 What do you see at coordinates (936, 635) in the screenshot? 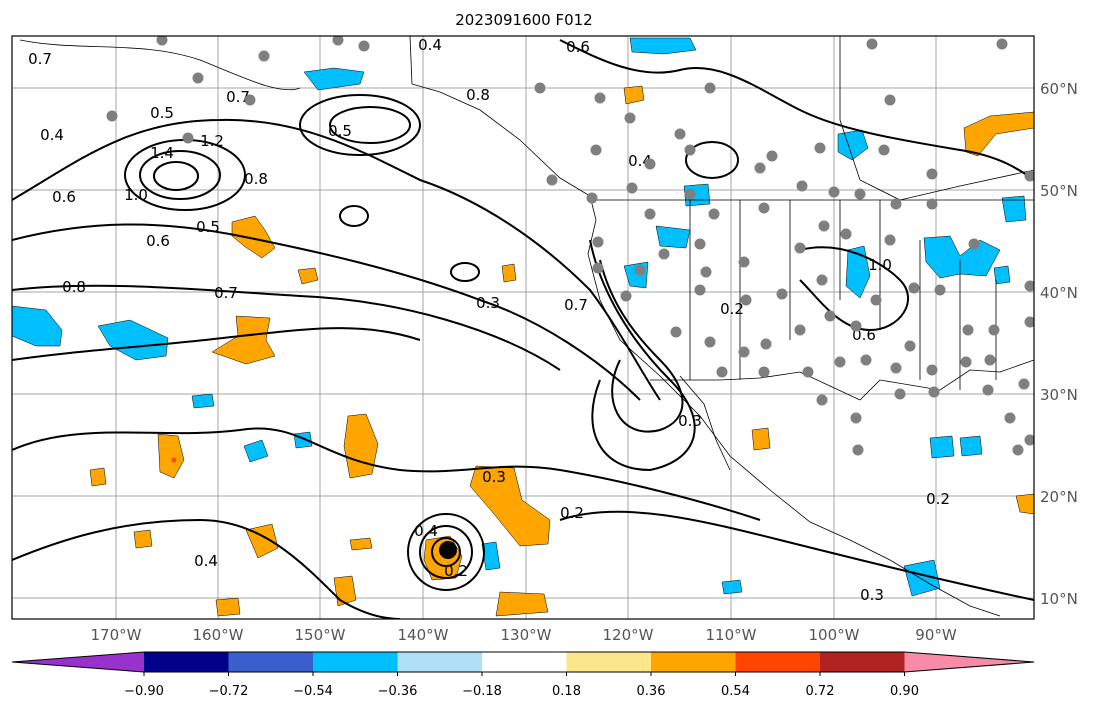
I see `longitude-label: 90°W` at bounding box center [936, 635].